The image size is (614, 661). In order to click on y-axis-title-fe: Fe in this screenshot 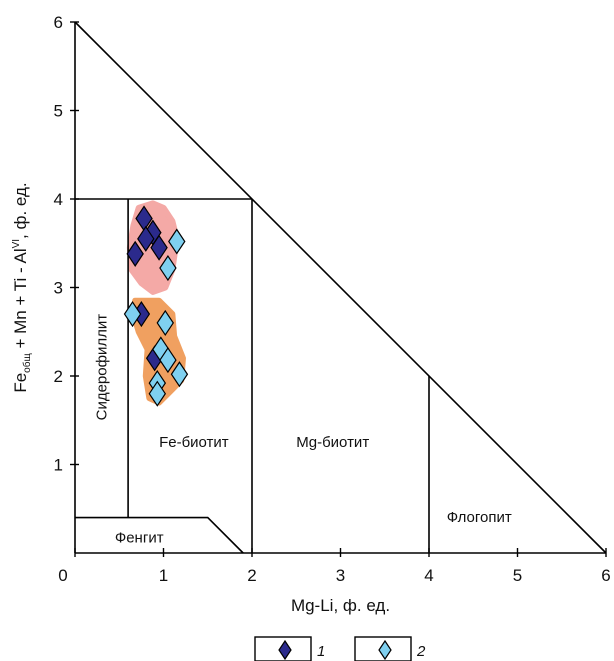, I will do `click(20, 383)`.